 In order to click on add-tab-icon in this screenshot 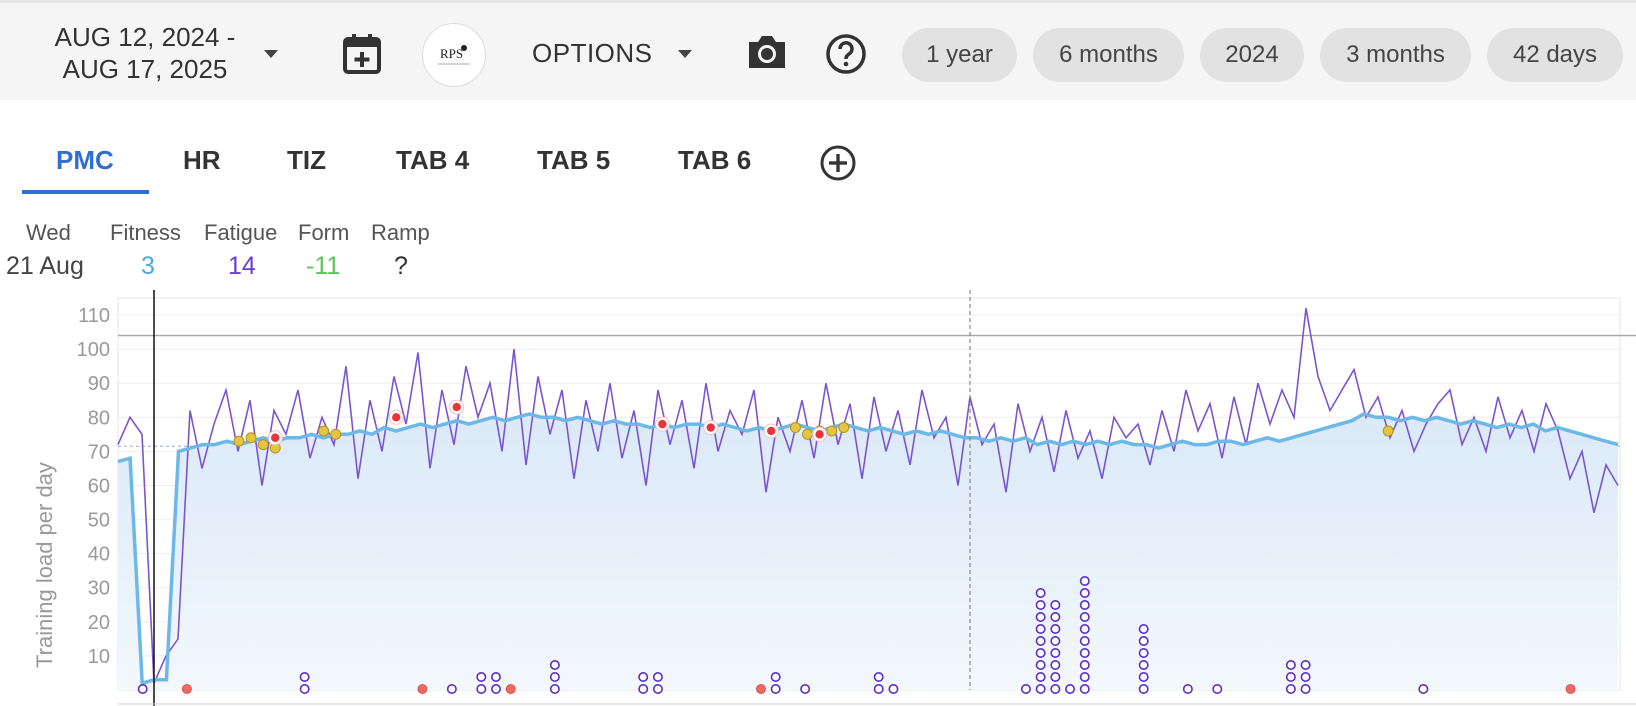, I will do `click(838, 163)`.